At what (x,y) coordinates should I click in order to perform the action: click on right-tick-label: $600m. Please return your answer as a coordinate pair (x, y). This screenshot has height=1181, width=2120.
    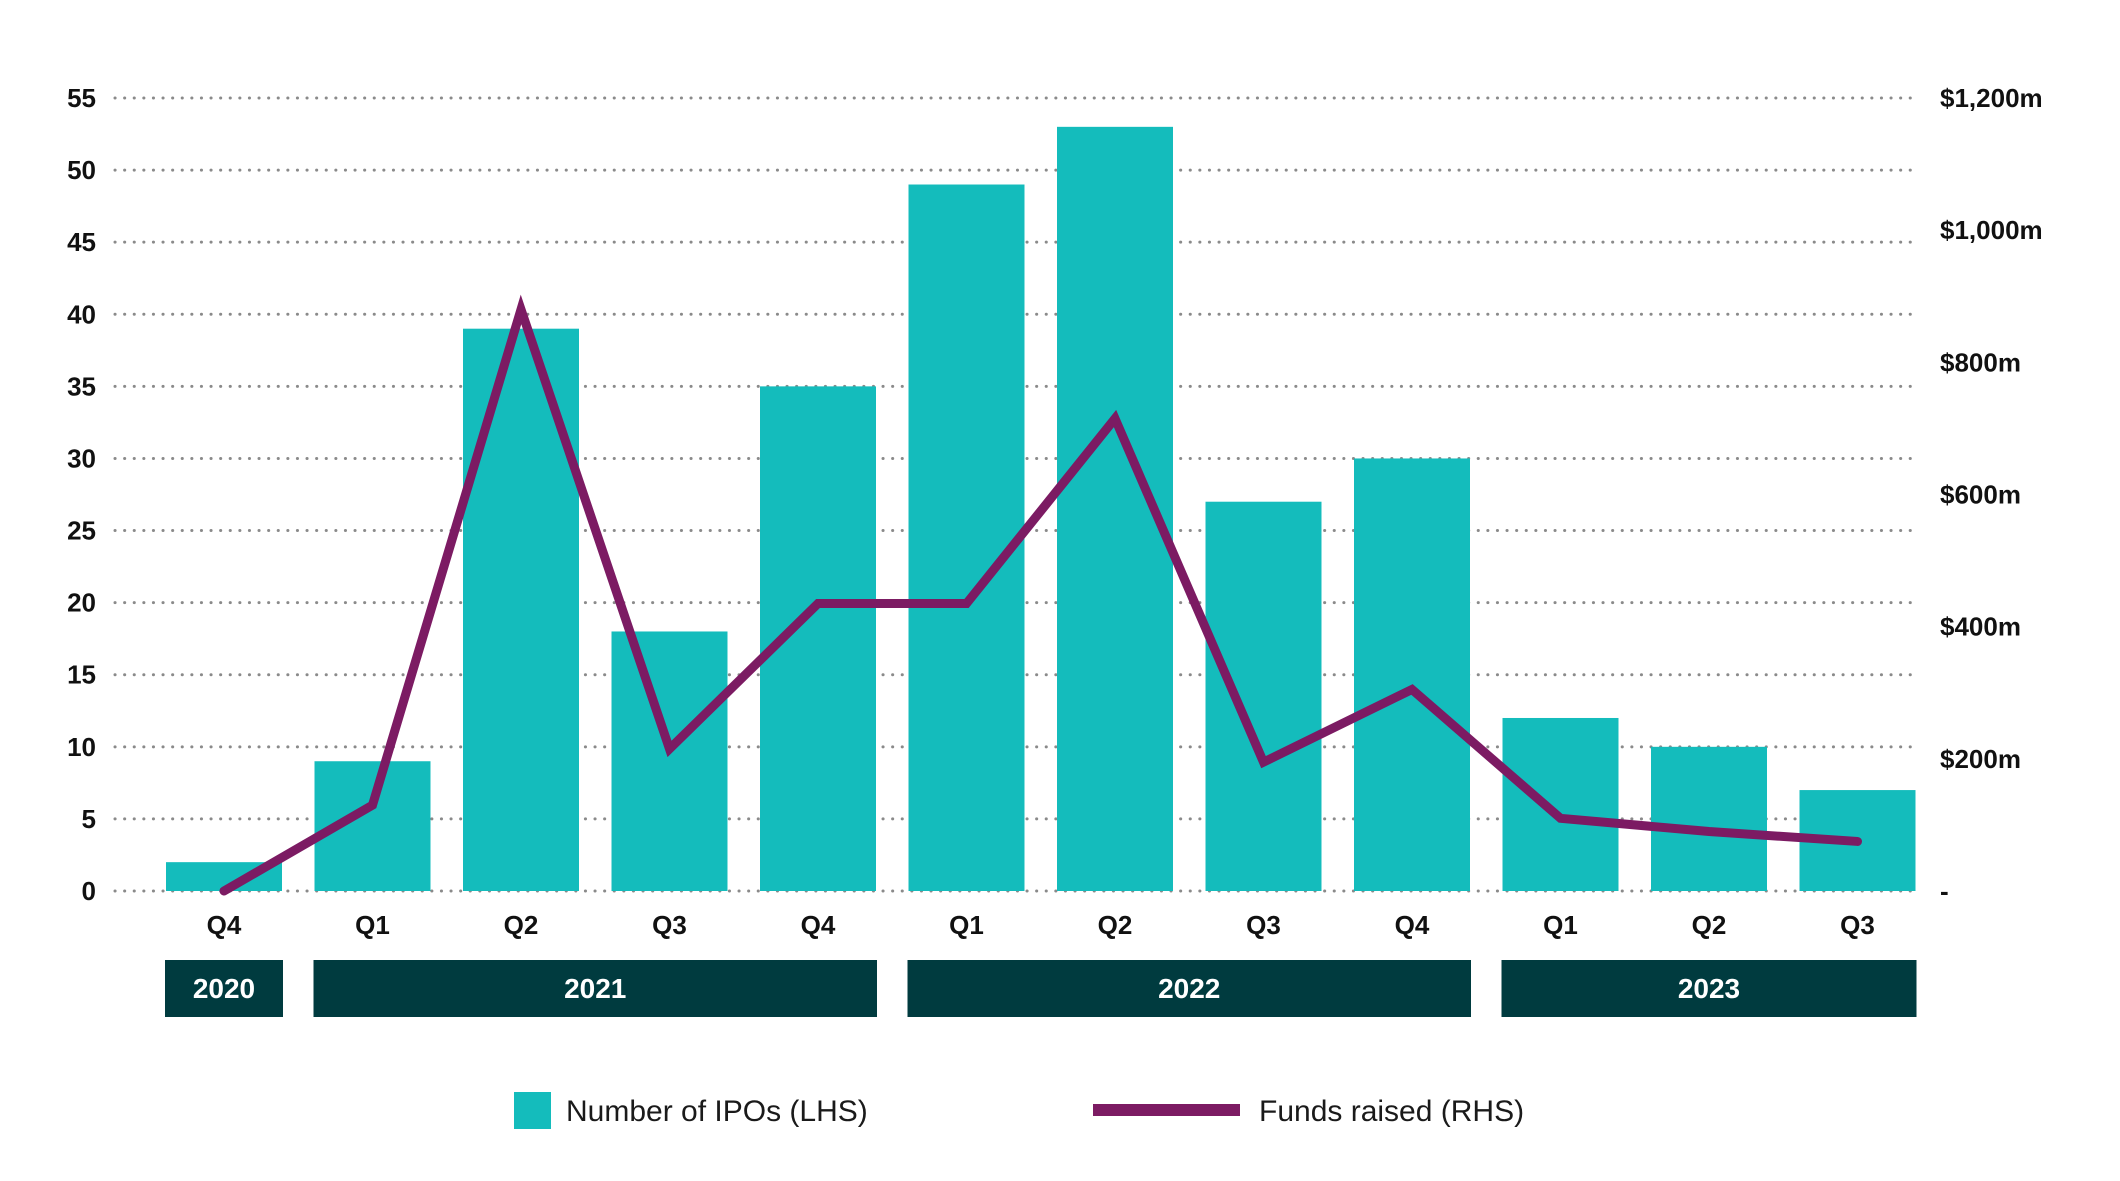
    Looking at the image, I should click on (1980, 495).